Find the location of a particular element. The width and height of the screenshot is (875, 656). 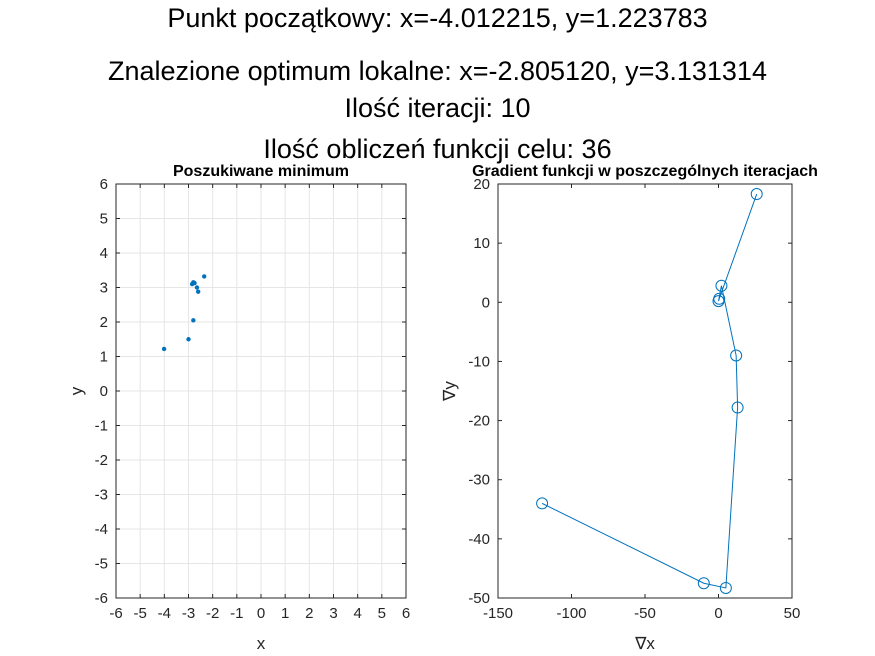

x-tick-label: -1 is located at coordinates (236, 613).